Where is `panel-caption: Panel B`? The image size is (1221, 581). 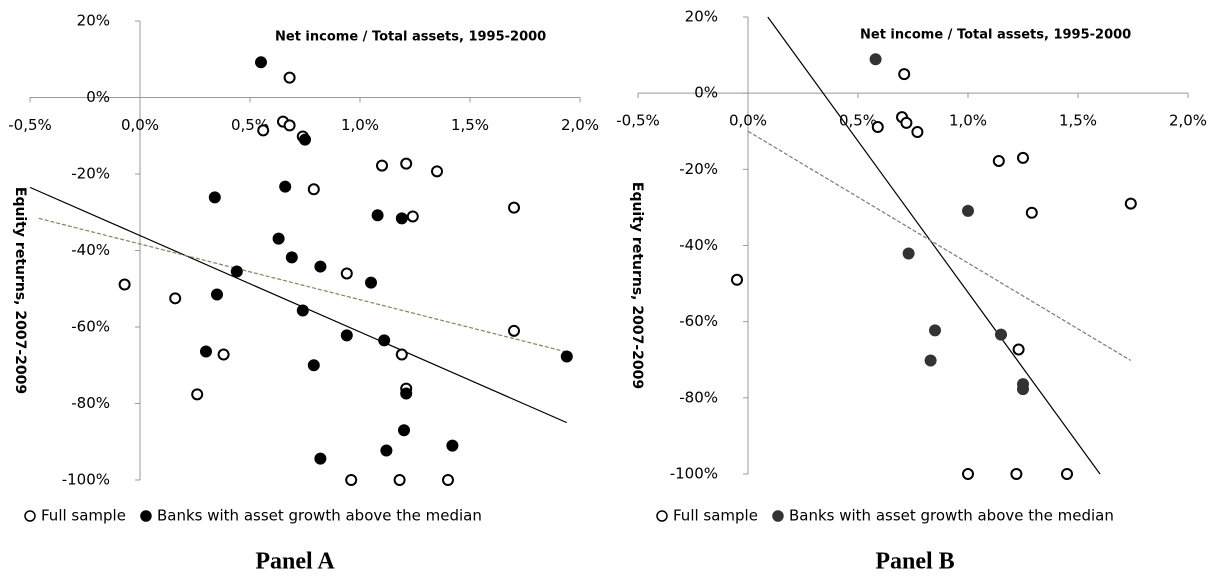 panel-caption: Panel B is located at coordinates (914, 562).